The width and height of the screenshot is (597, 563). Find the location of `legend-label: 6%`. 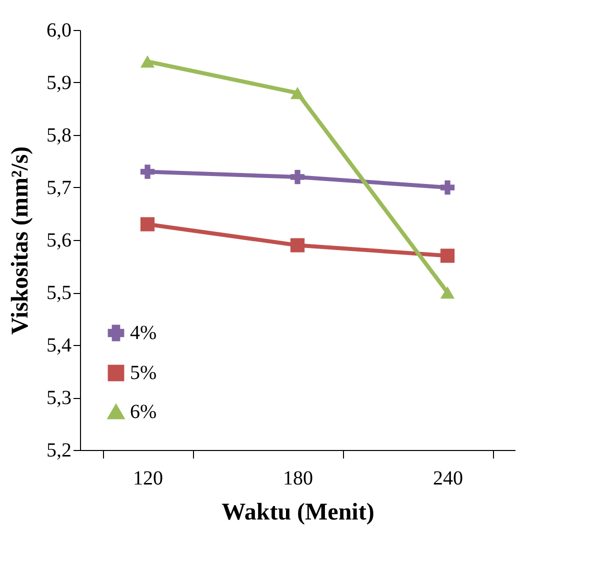

legend-label: 6% is located at coordinates (143, 412).